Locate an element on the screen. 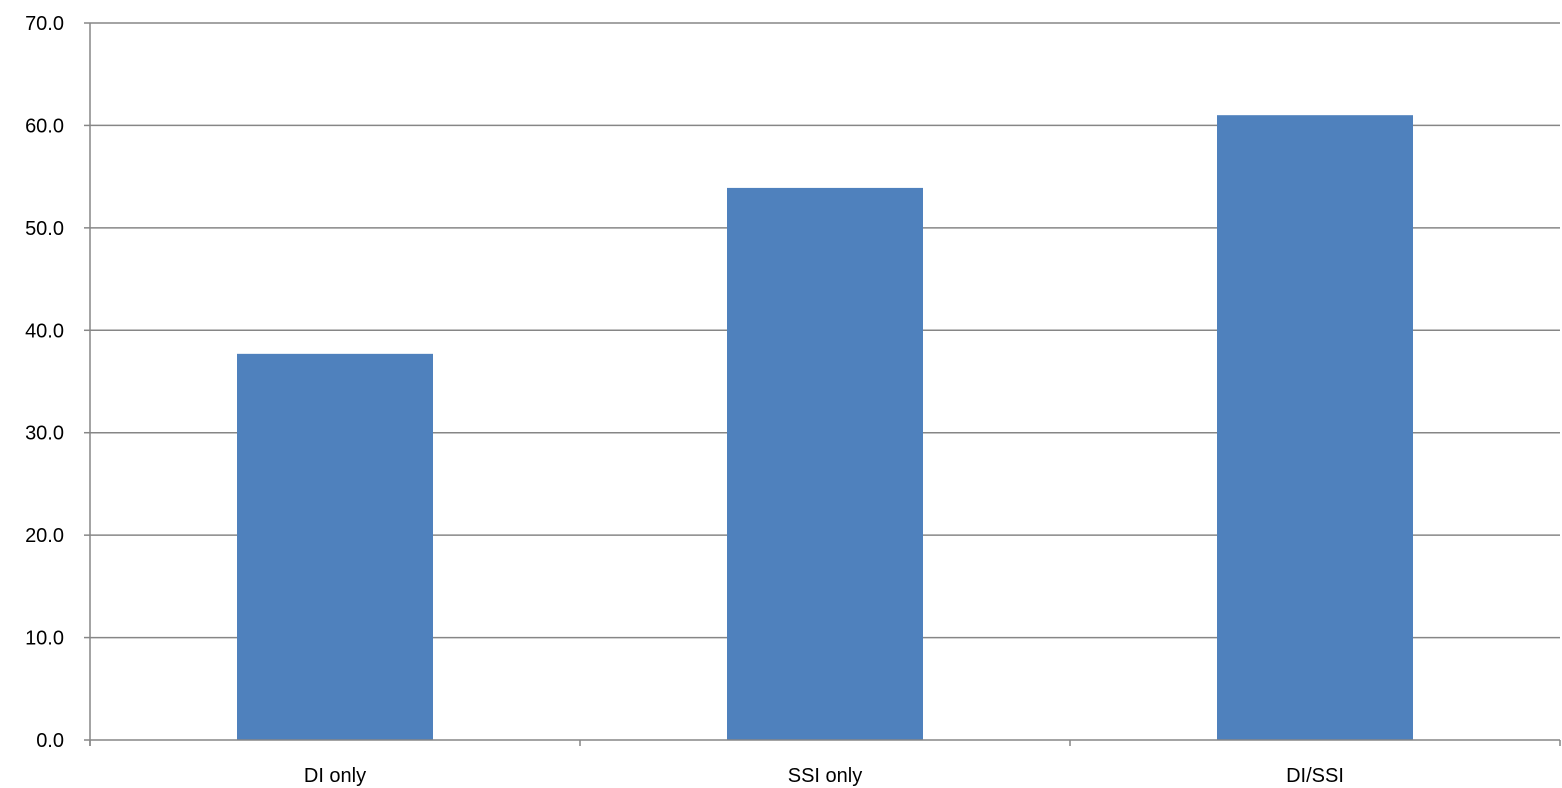 Image resolution: width=1562 pixels, height=788 pixels. y-tick-label: 30.0 is located at coordinates (44, 434).